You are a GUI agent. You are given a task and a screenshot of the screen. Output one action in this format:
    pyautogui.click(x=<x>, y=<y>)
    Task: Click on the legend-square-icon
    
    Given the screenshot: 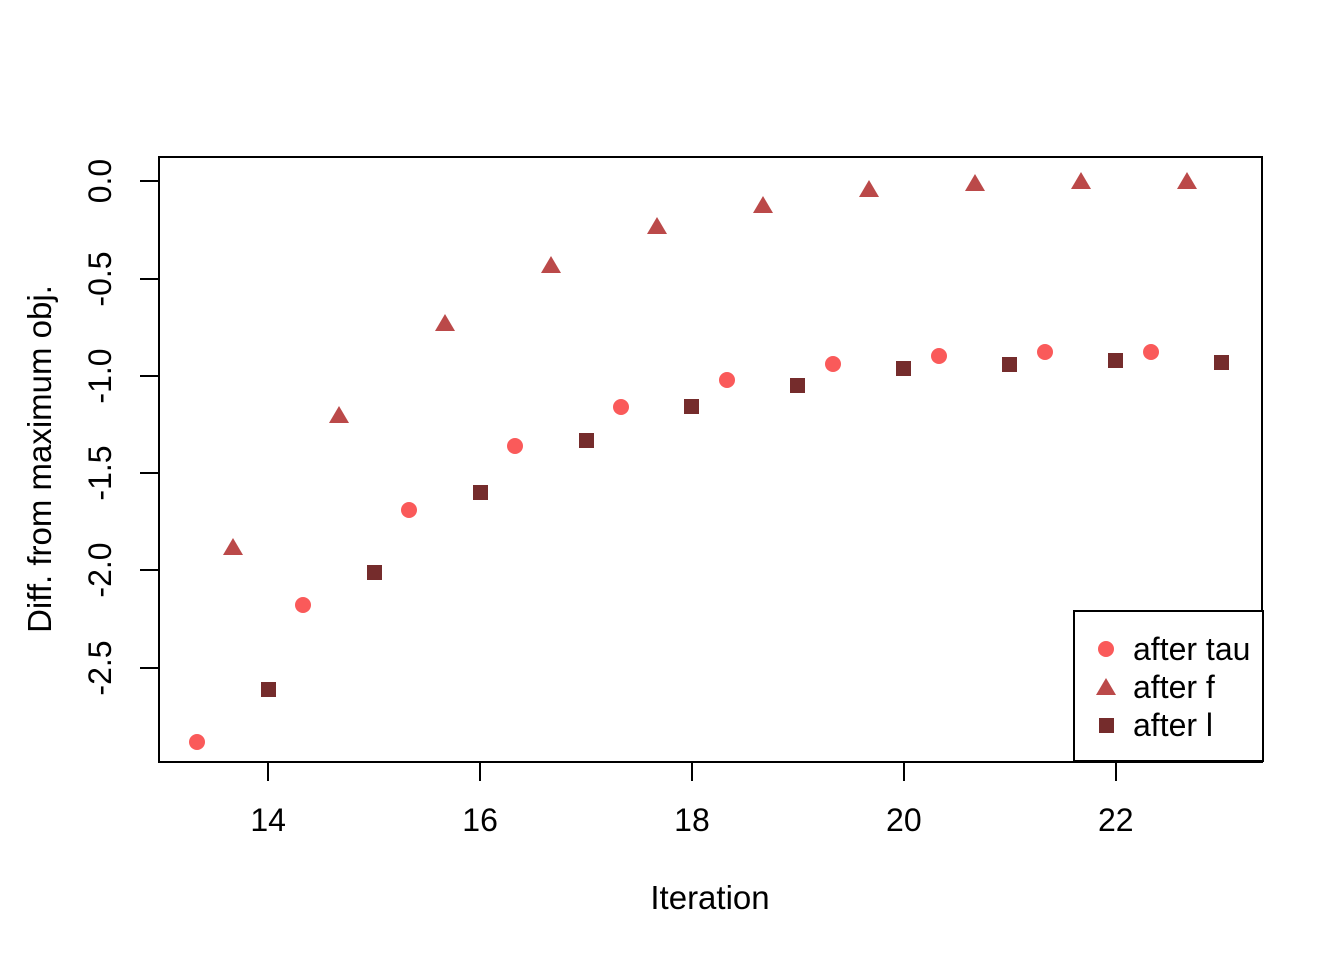 What is the action you would take?
    pyautogui.click(x=1106, y=725)
    